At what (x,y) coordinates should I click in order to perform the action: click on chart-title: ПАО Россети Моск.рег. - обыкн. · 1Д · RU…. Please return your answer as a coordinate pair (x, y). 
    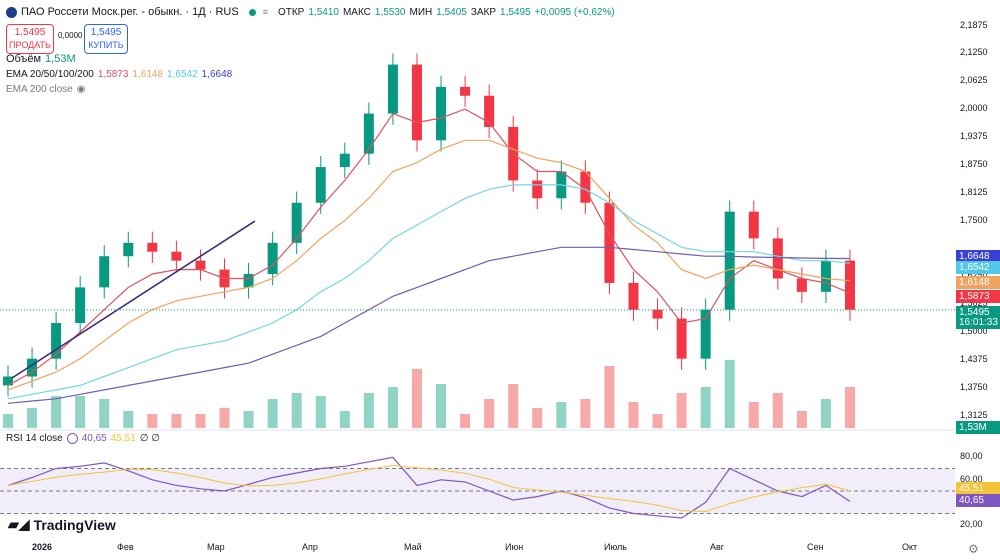
    Looking at the image, I should click on (130, 12).